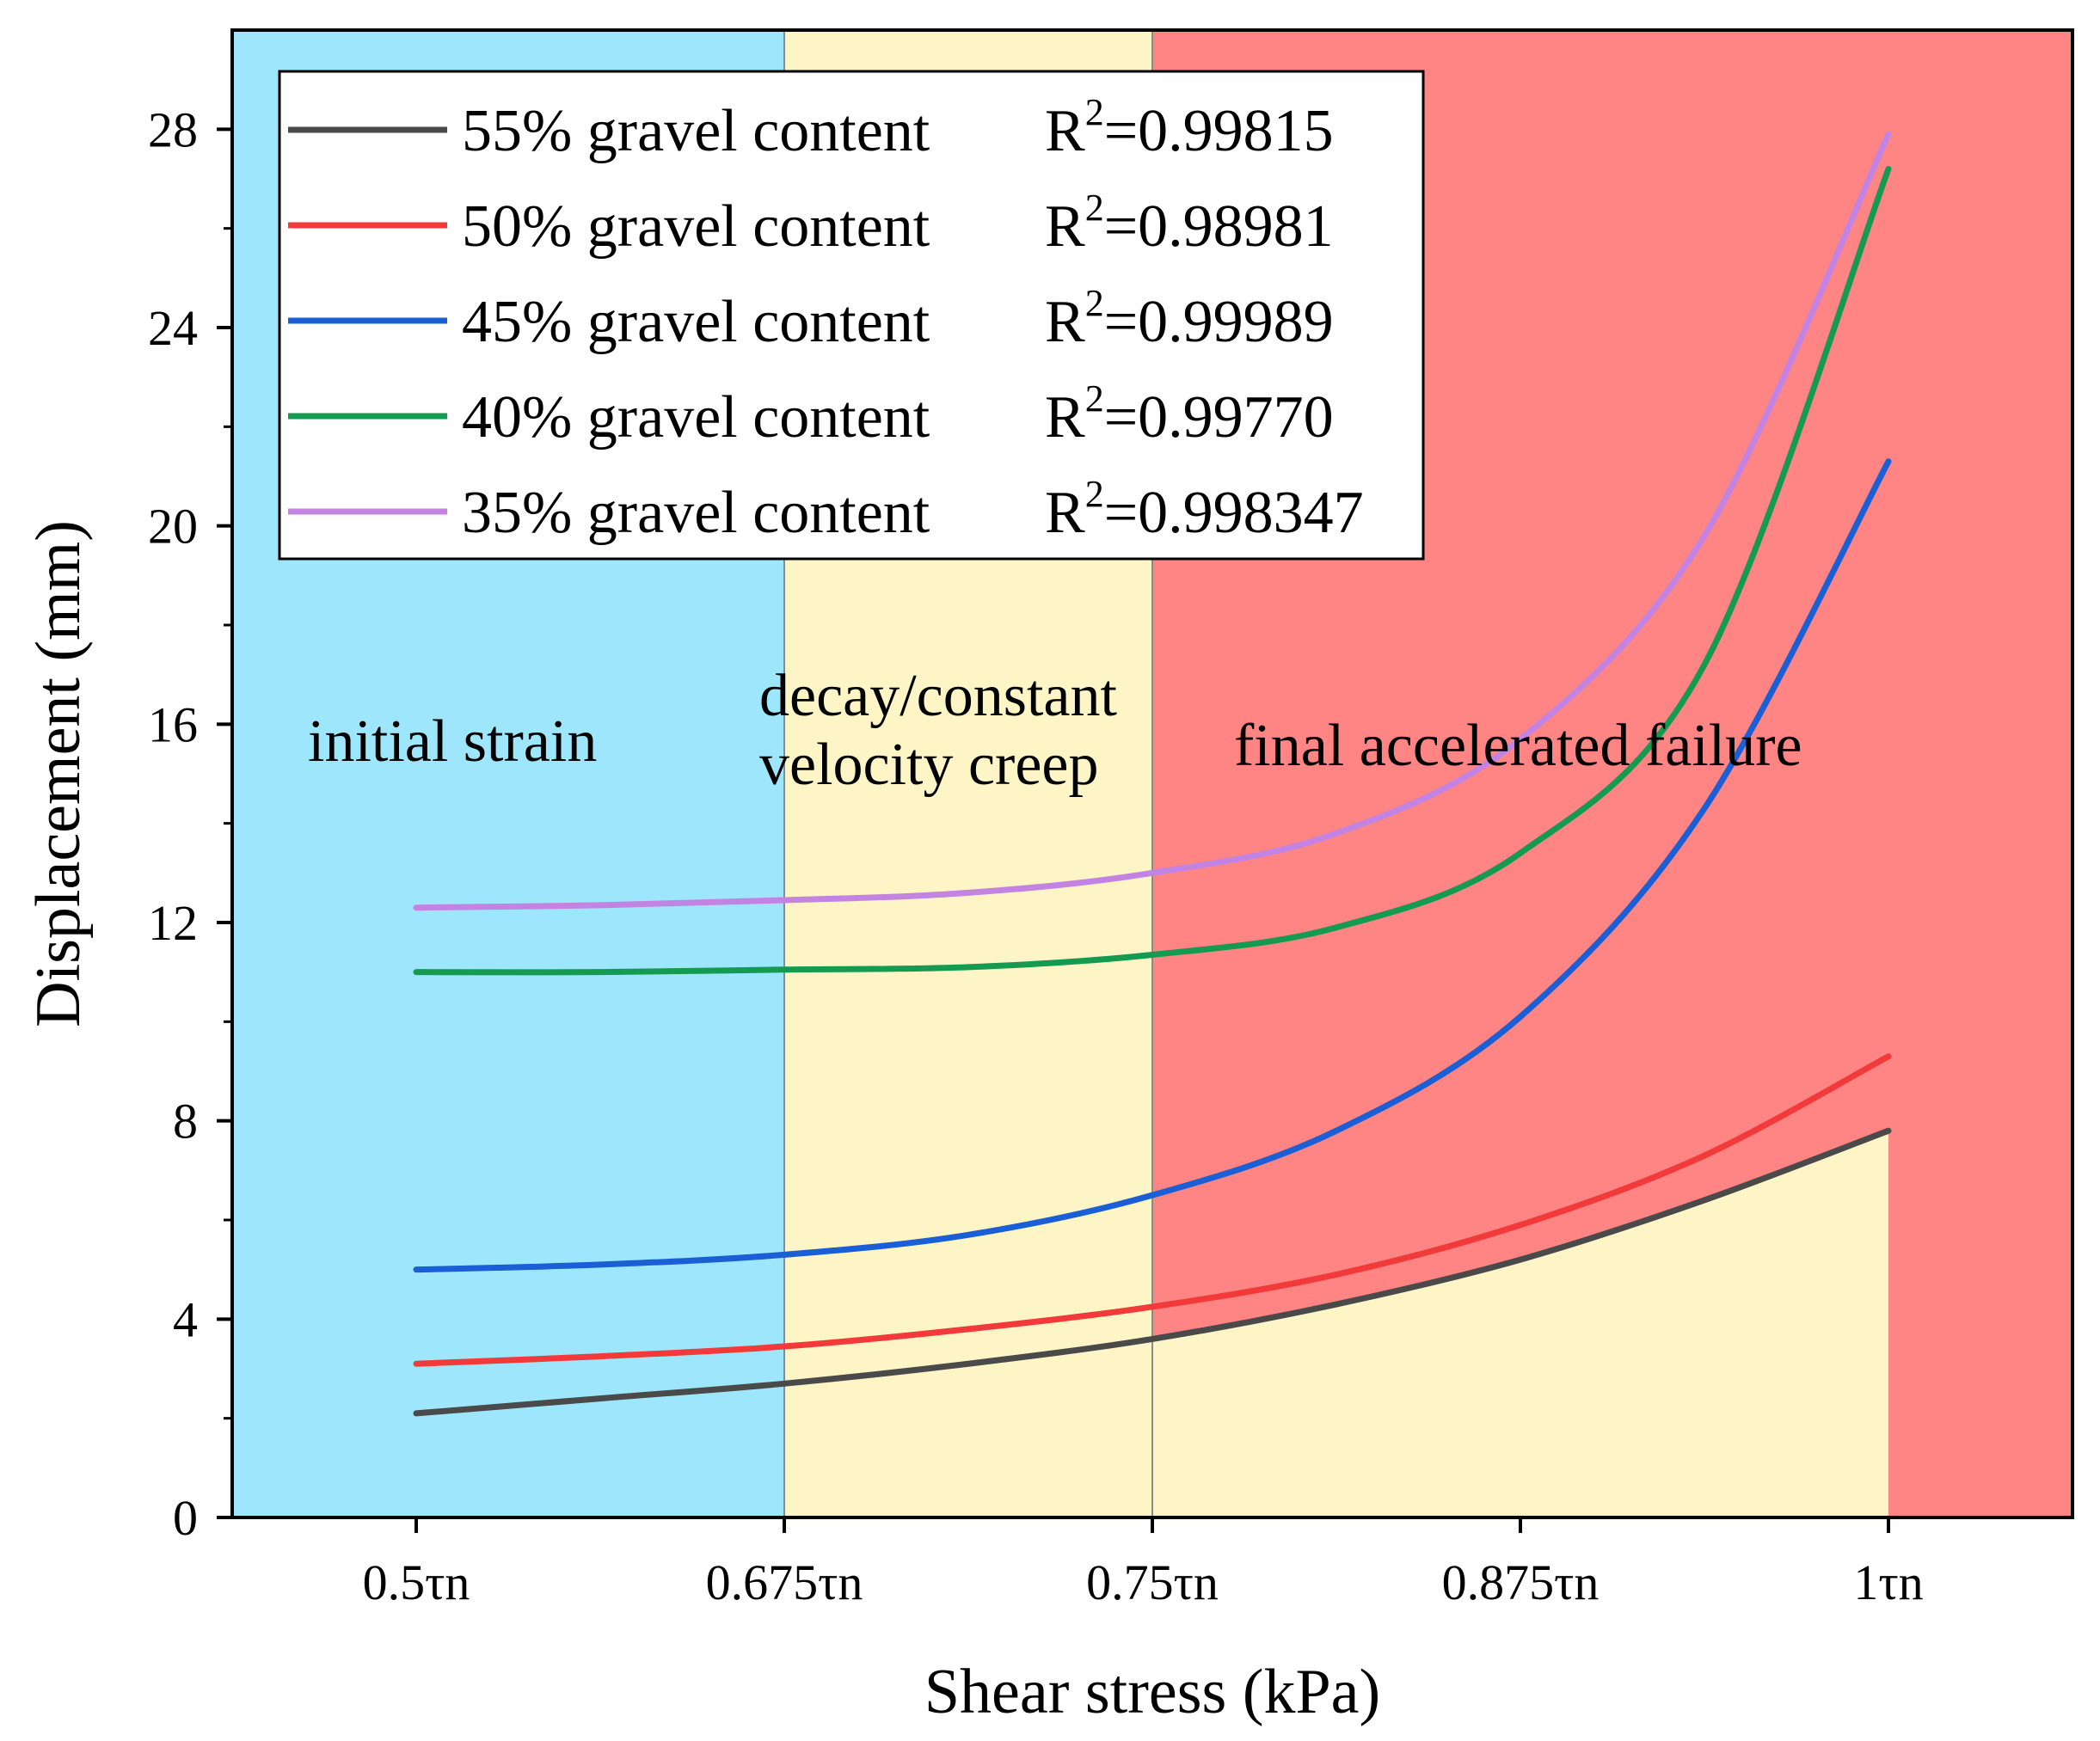  I want to click on under-curve-area, so click(1336, 1324).